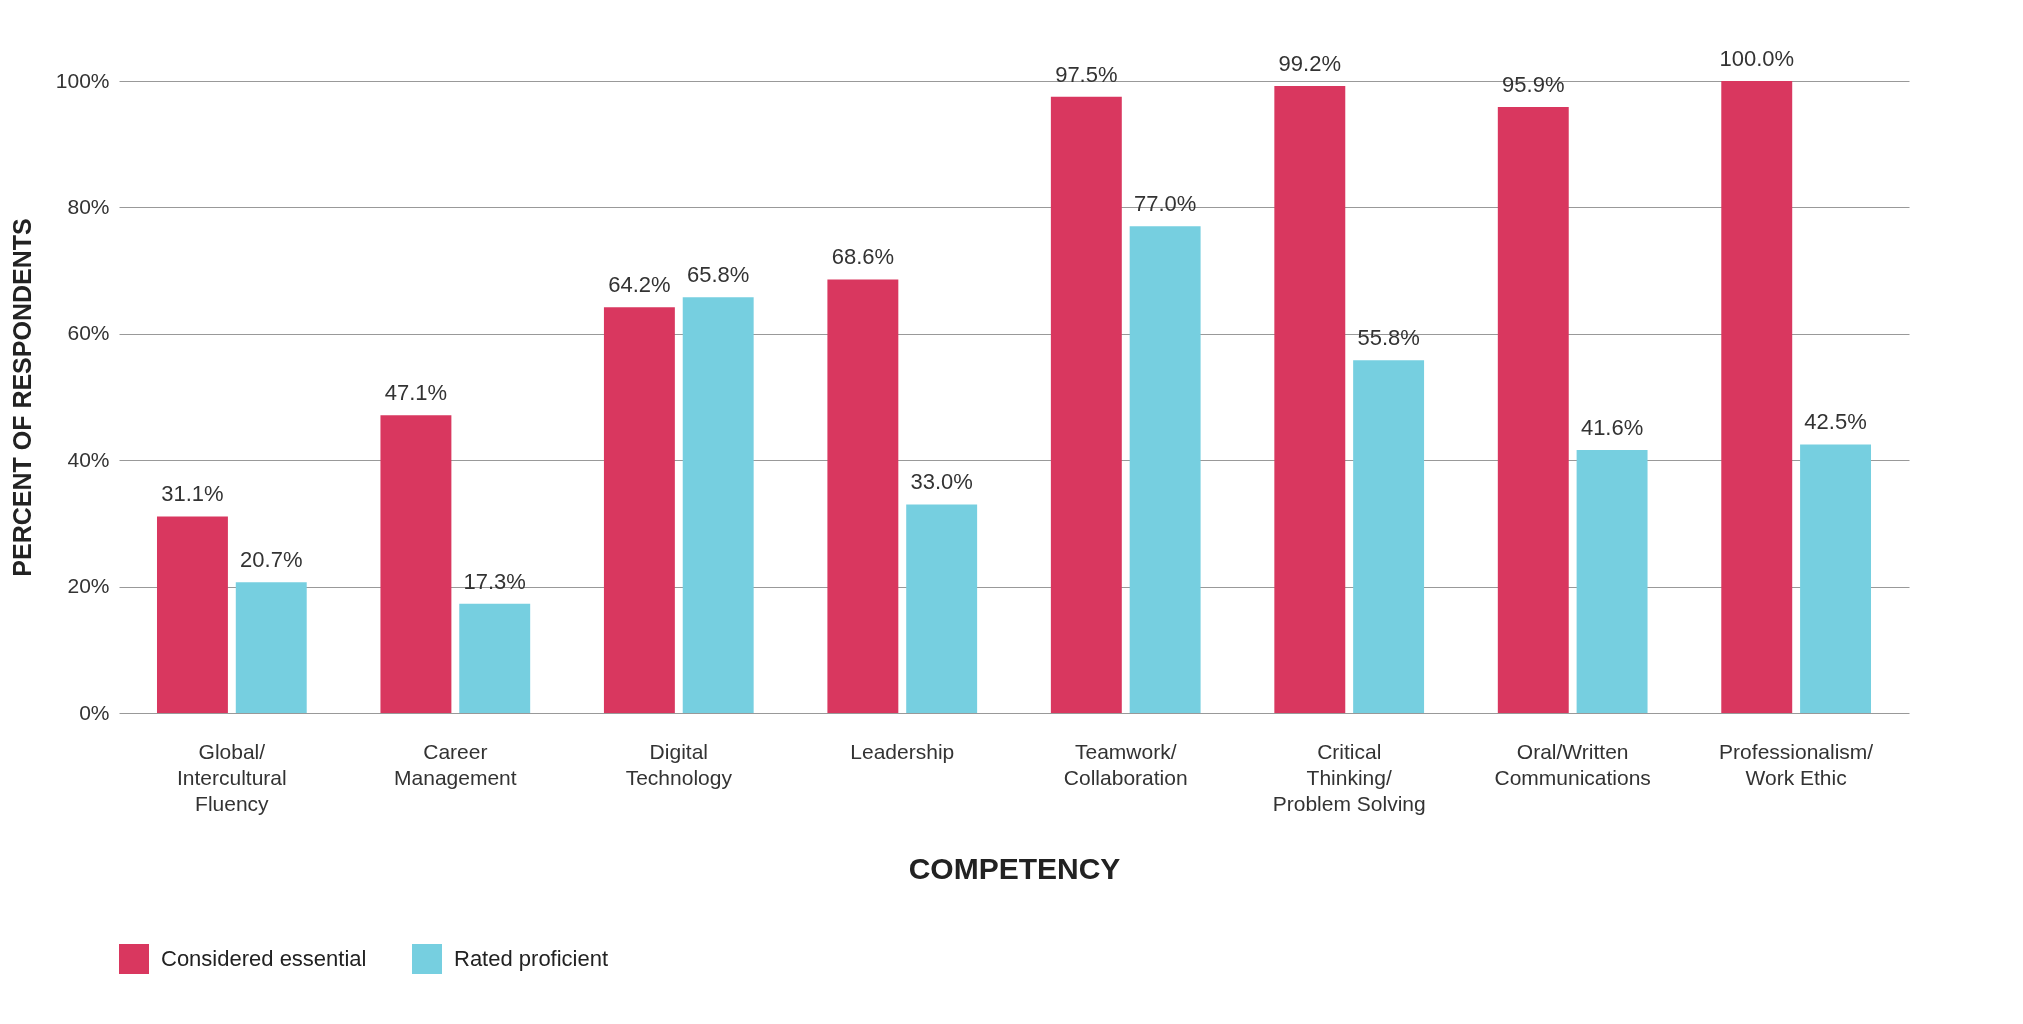 This screenshot has width=2023, height=1024. What do you see at coordinates (902, 751) in the screenshot?
I see `x-tick-label: Leadership` at bounding box center [902, 751].